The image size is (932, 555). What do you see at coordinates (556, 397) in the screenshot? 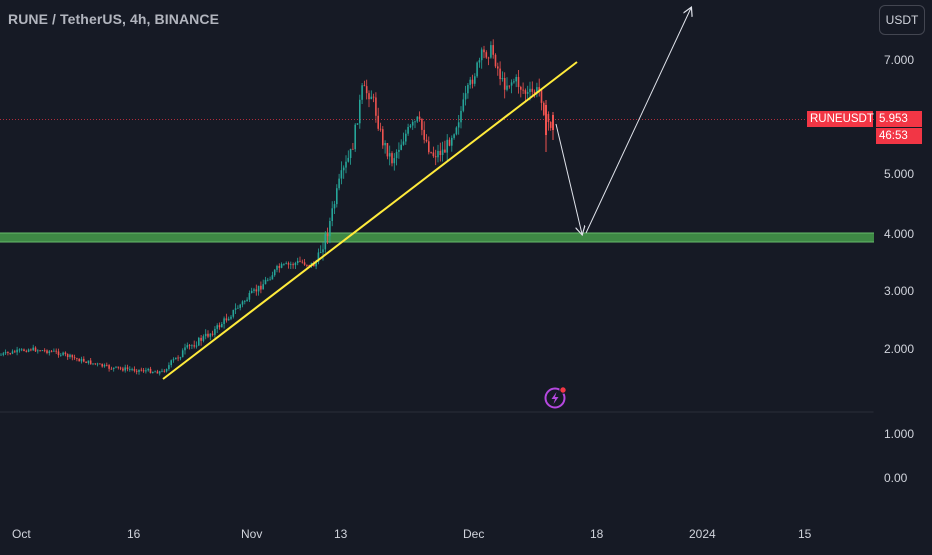
I see `lightning-bolt-icon` at bounding box center [556, 397].